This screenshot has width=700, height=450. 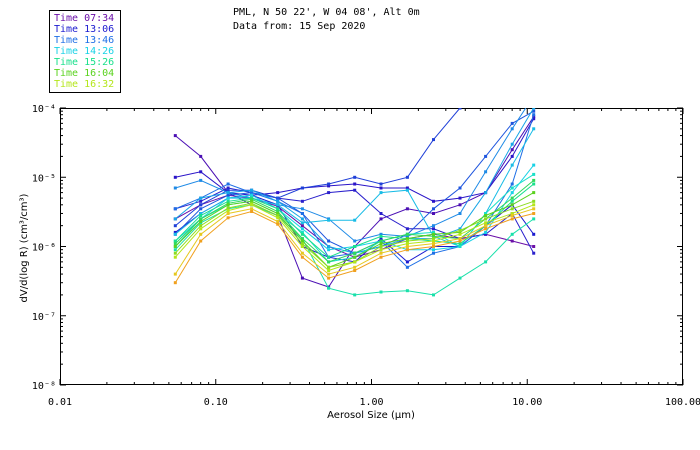 I want to click on legend-entry: Time 16:04, so click(x=84, y=73).